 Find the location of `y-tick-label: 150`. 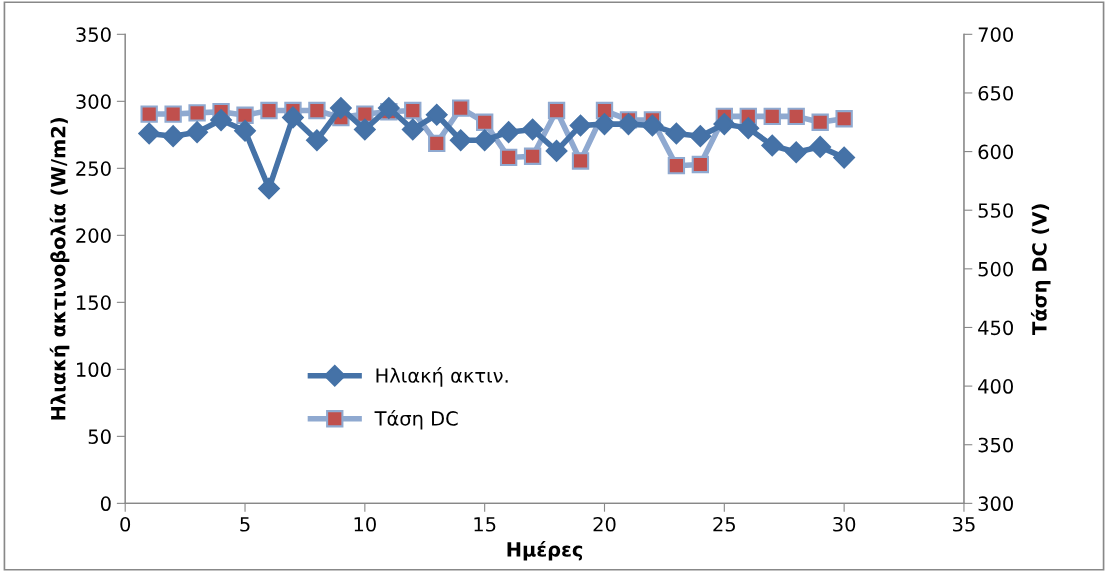

y-tick-label: 150 is located at coordinates (94, 303).